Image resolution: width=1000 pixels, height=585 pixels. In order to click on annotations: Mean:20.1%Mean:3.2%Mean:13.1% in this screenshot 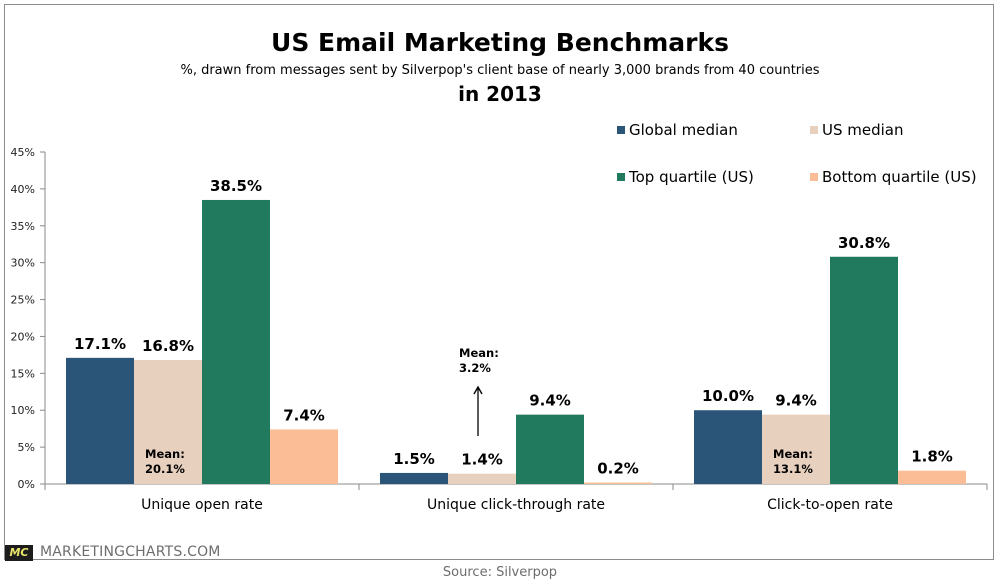, I will do `click(479, 411)`.